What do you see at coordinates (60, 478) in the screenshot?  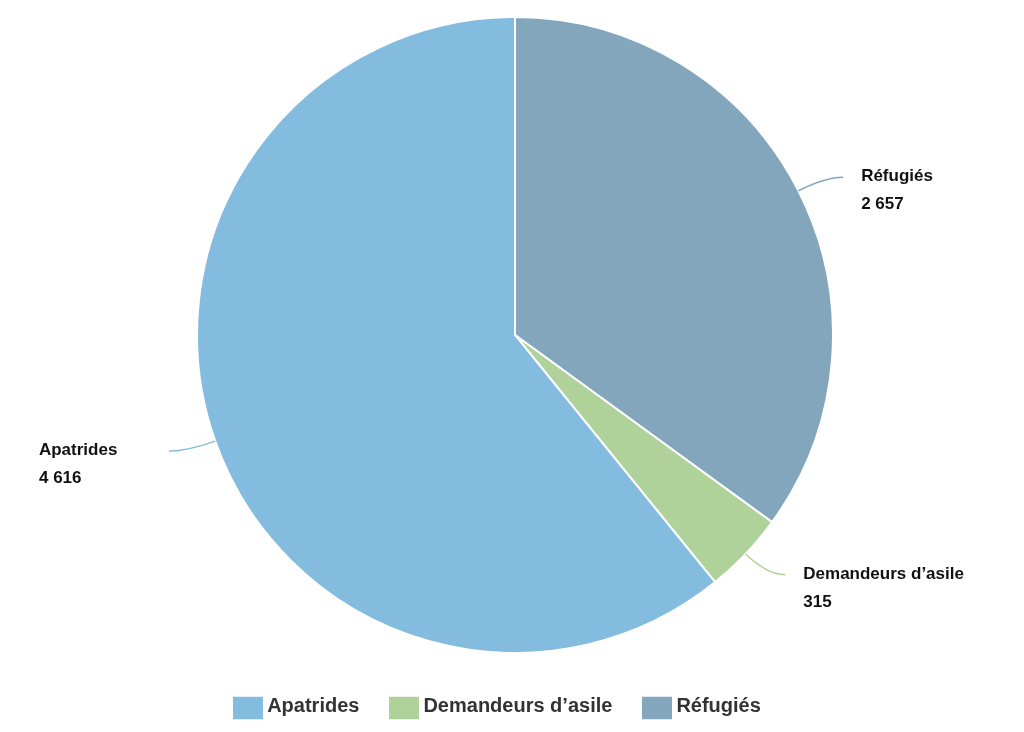 I see `data-label: 4 616` at bounding box center [60, 478].